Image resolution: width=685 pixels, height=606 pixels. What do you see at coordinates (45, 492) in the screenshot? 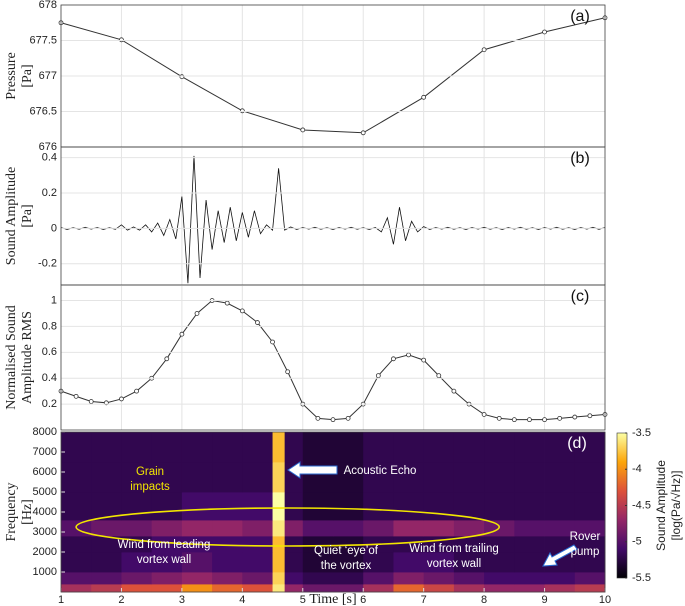
I see `y-tick-label: 5000` at bounding box center [45, 492].